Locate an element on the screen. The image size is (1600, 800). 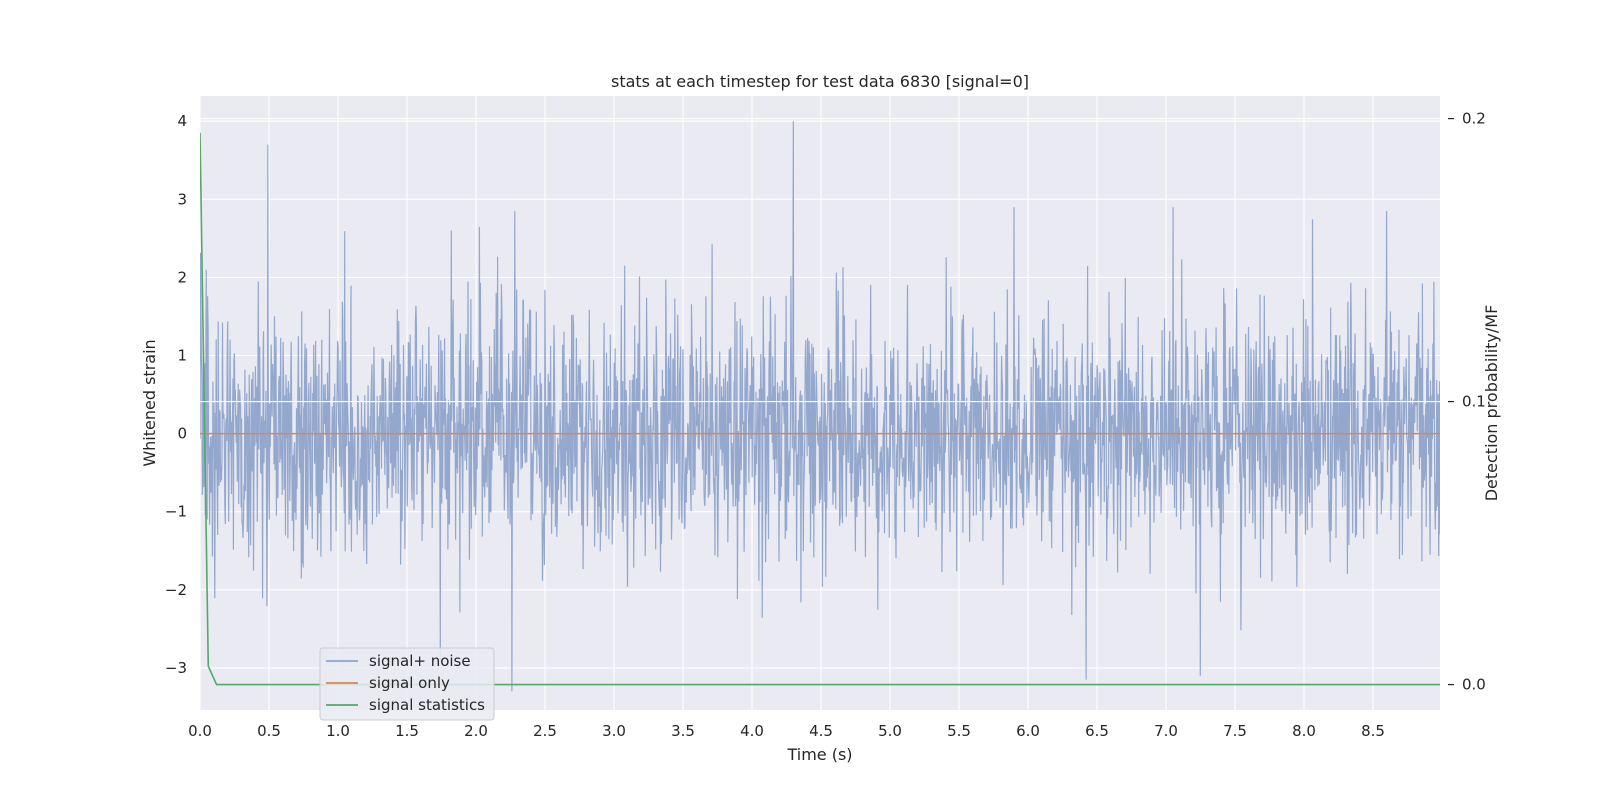
x-tick-label: 3.5 is located at coordinates (683, 731).